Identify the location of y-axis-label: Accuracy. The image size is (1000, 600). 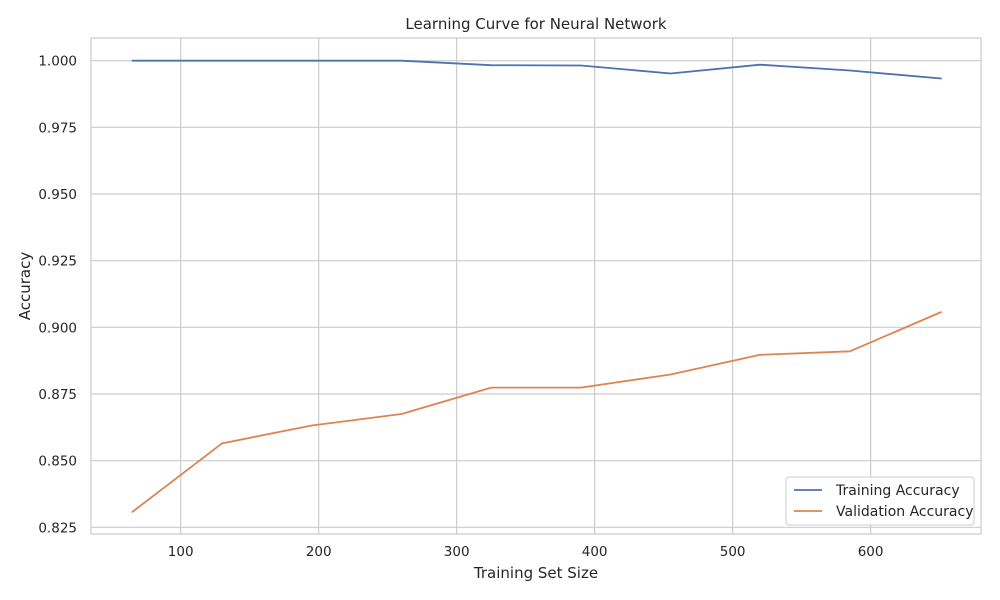
(25, 286).